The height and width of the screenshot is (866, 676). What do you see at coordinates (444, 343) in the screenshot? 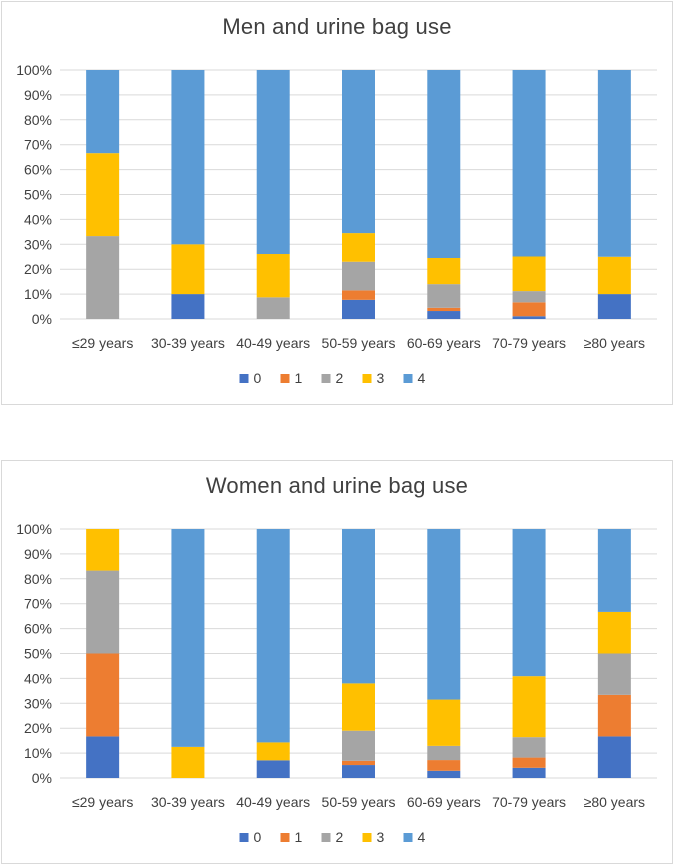
I see `men-x-tick-label: 60-69 years` at bounding box center [444, 343].